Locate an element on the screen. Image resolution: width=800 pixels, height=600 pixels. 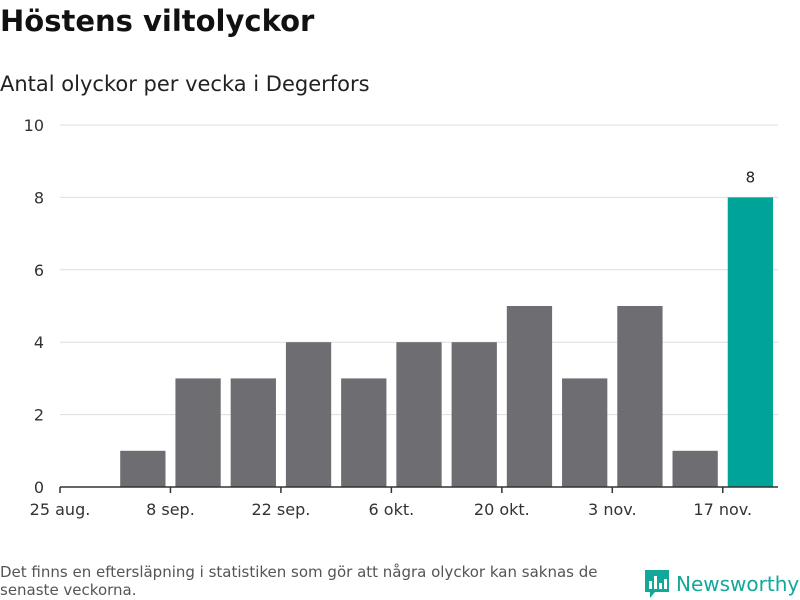
y-tick-label: 8 is located at coordinates (39, 197).